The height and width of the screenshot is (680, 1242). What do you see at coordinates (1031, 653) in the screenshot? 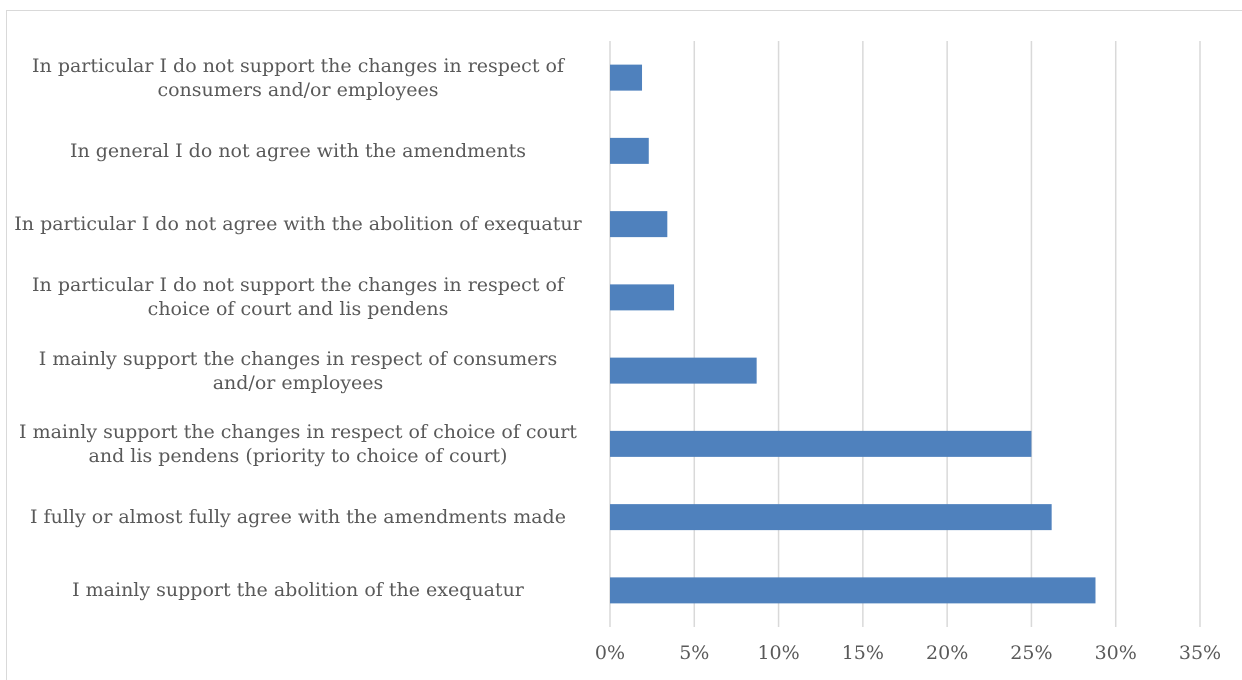
I see `x-tick-label: 25%` at bounding box center [1031, 653].